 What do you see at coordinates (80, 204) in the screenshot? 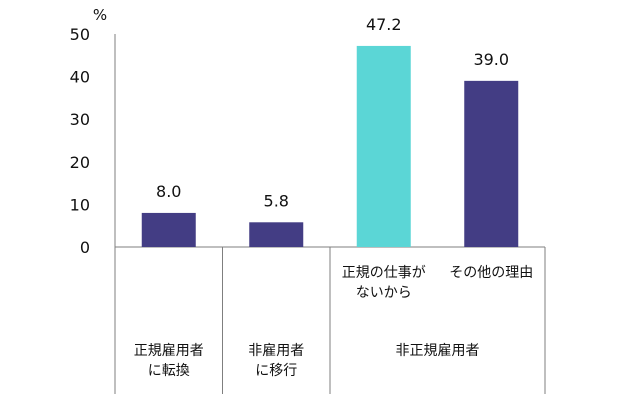
I see `y-tick-label: 10` at bounding box center [80, 204].